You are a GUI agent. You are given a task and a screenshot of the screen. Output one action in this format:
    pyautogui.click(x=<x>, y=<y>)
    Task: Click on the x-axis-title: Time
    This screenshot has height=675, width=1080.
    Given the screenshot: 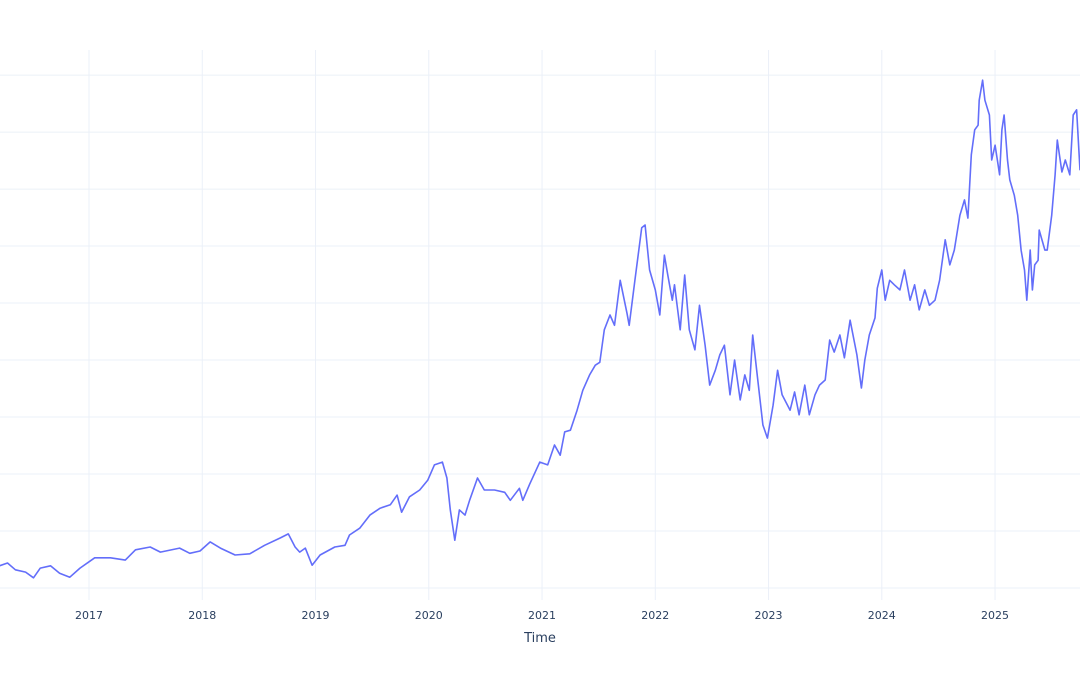 What is the action you would take?
    pyautogui.click(x=539, y=638)
    